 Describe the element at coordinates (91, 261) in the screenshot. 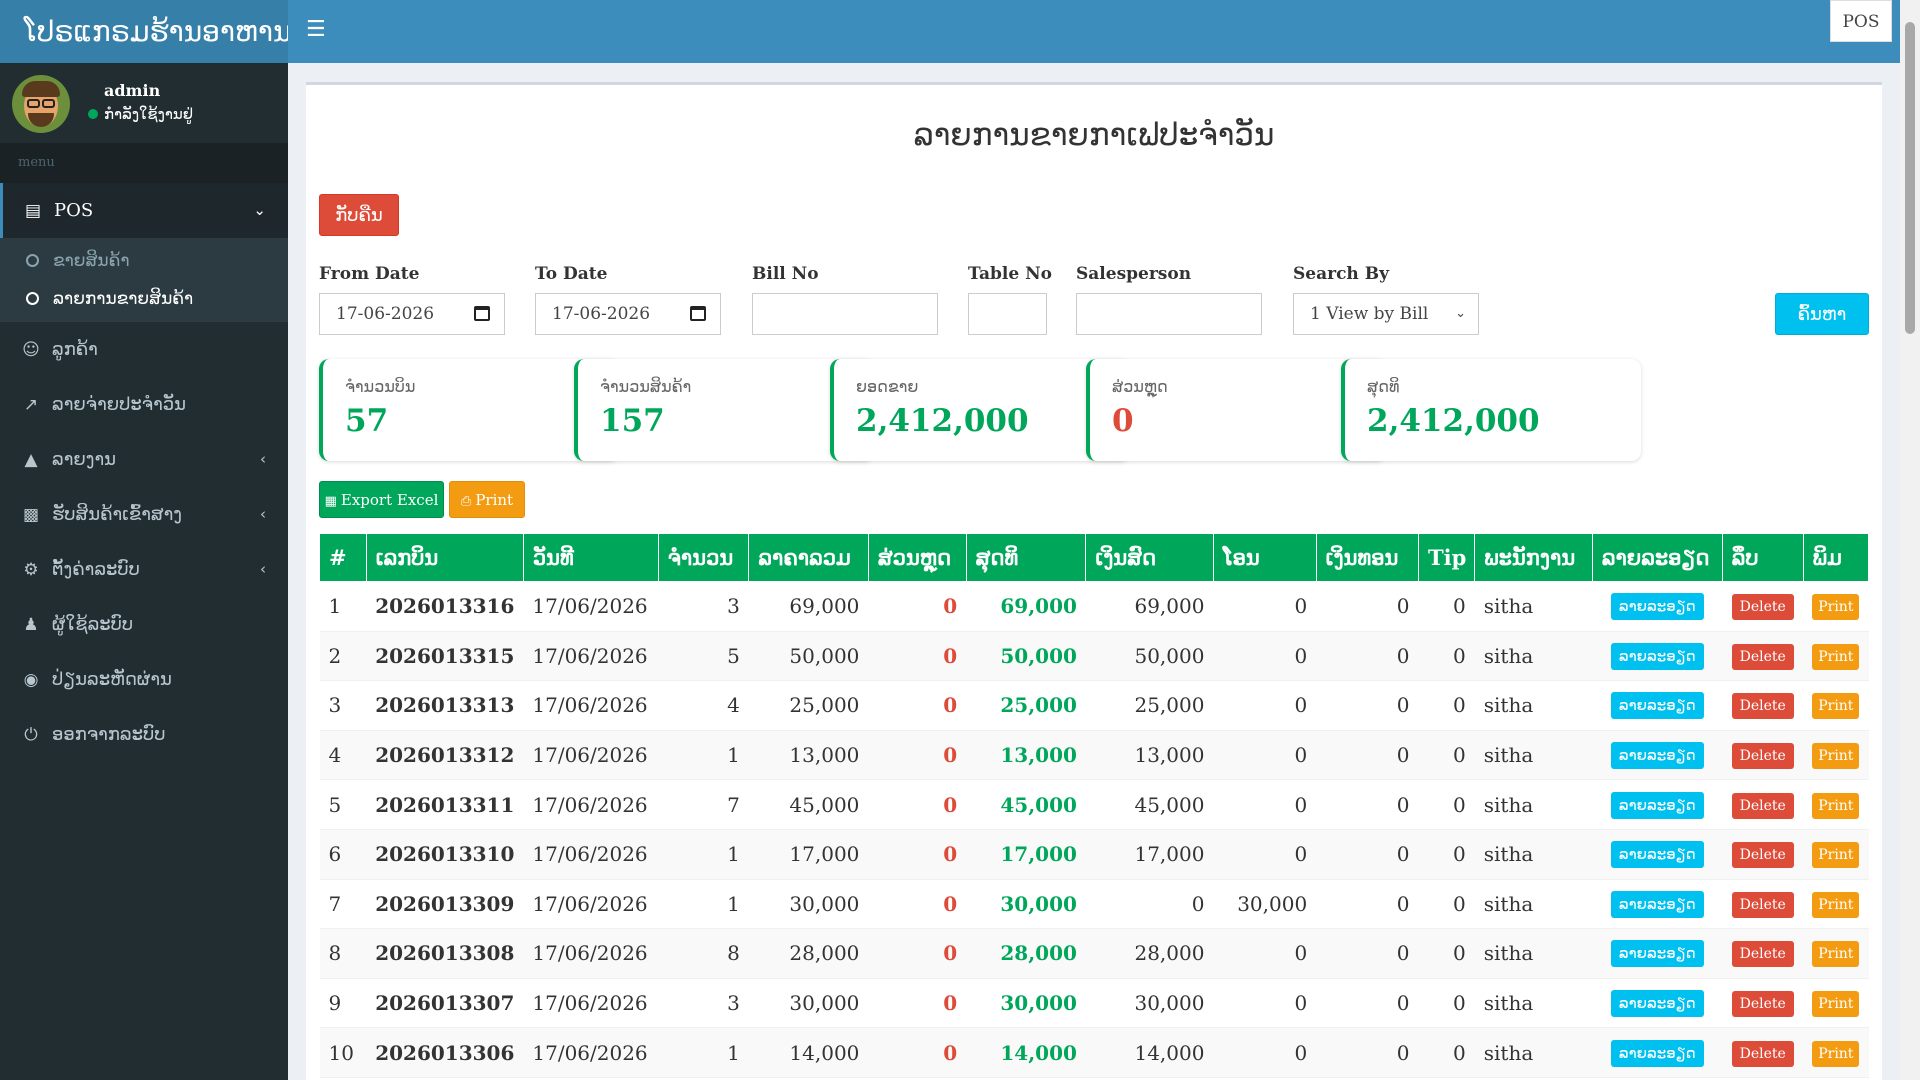

I see `sidebar-subitem-label: ຂາຍສິນຄ້າ` at that location.